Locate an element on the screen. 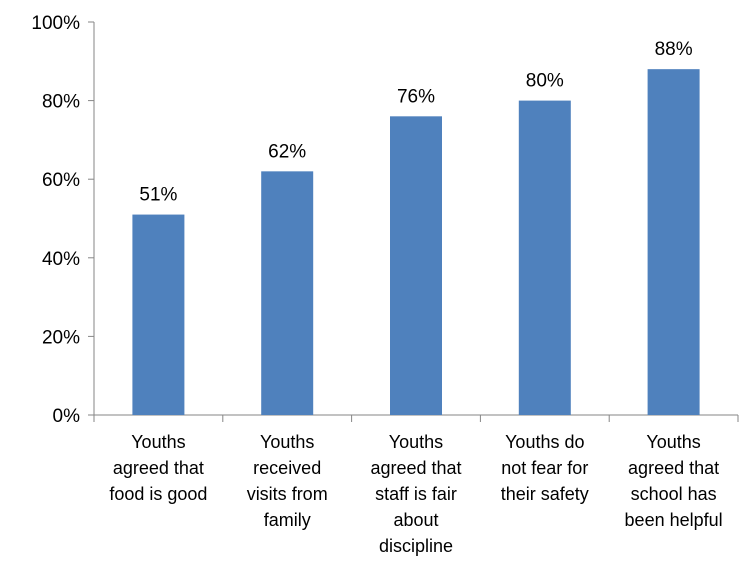 The width and height of the screenshot is (748, 573). category-label-line: received is located at coordinates (287, 468).